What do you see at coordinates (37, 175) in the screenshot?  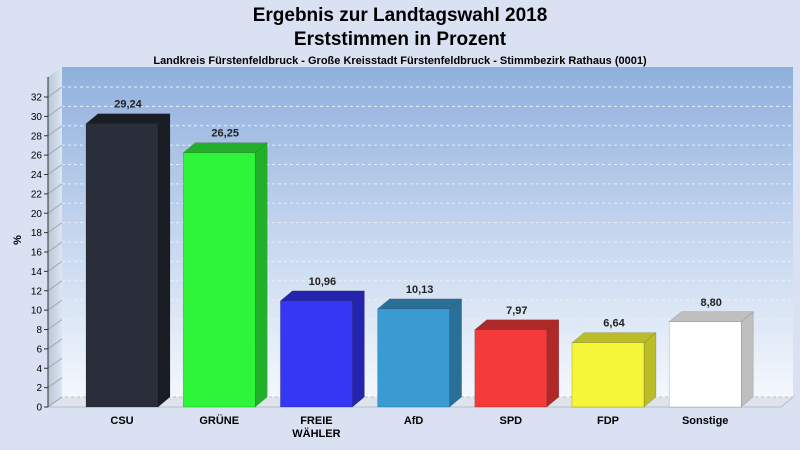 I see `y-tick-label: 24` at bounding box center [37, 175].